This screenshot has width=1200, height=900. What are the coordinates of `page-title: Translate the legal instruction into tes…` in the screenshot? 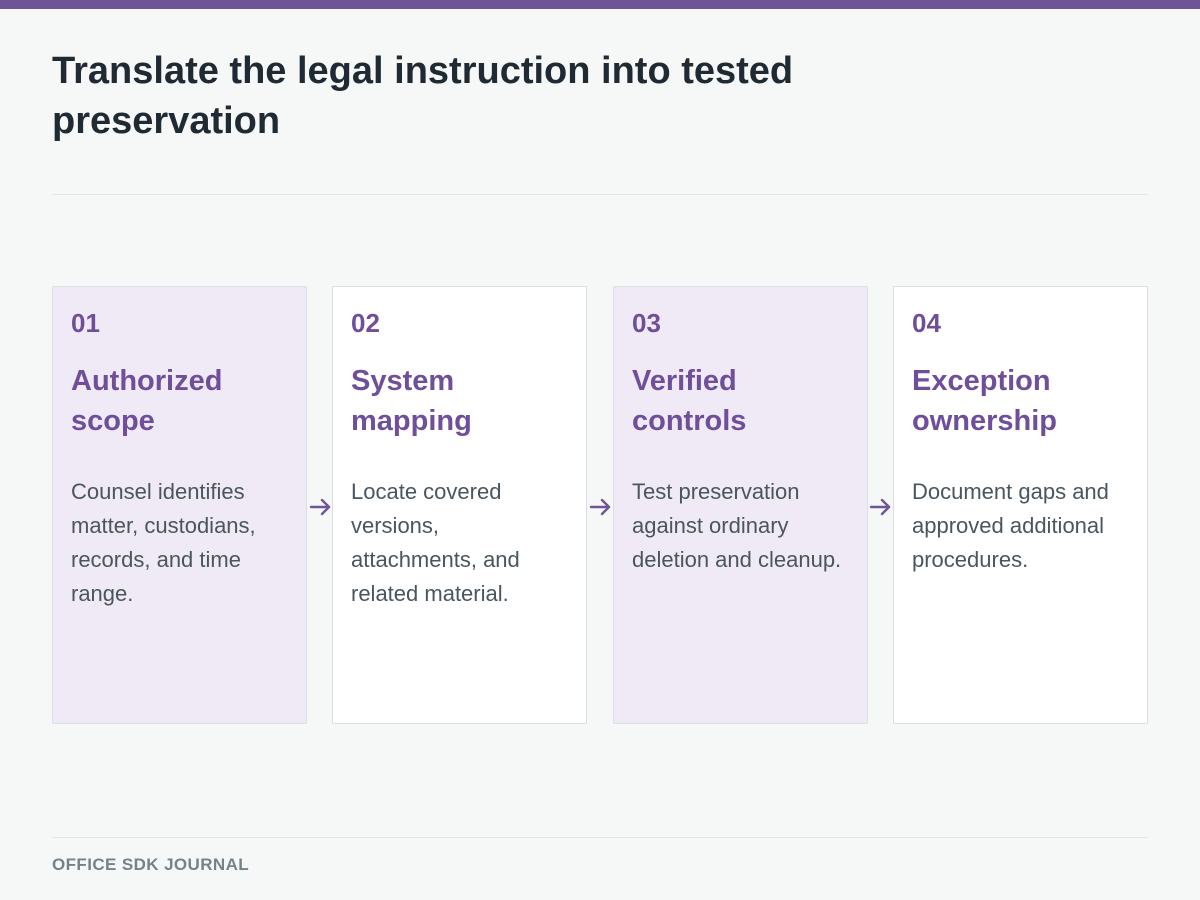 It's located at (423, 96).